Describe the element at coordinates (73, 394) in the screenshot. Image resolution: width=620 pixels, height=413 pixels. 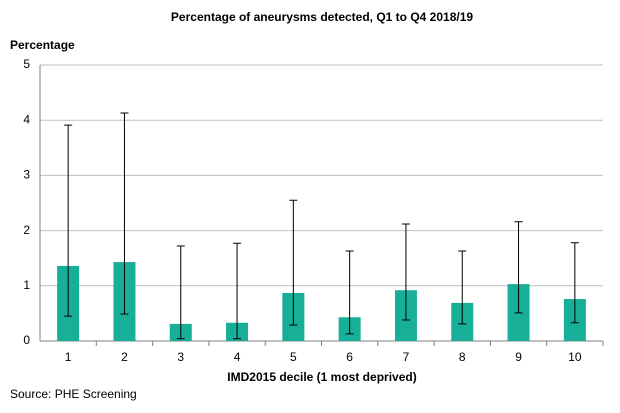
I see `source-note: Source: PHE Screening` at that location.